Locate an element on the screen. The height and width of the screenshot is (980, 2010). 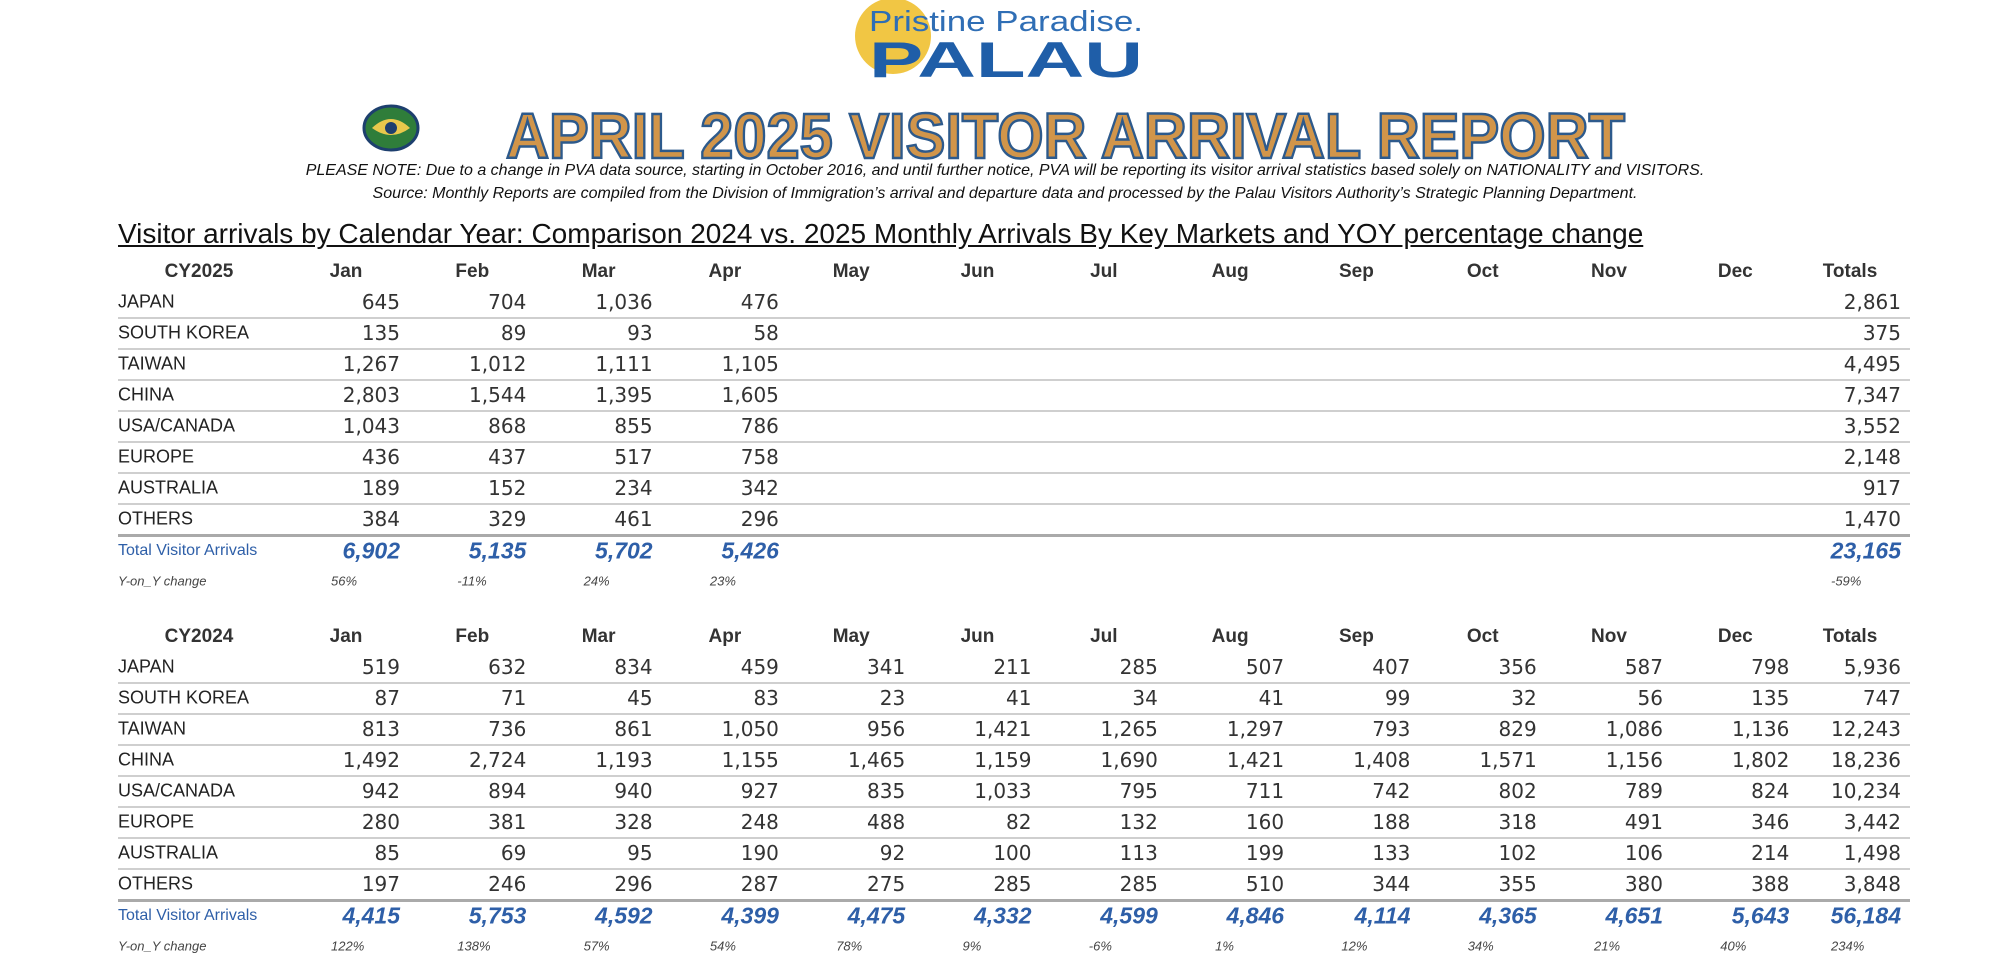
row-total: 917 is located at coordinates (1881, 488).